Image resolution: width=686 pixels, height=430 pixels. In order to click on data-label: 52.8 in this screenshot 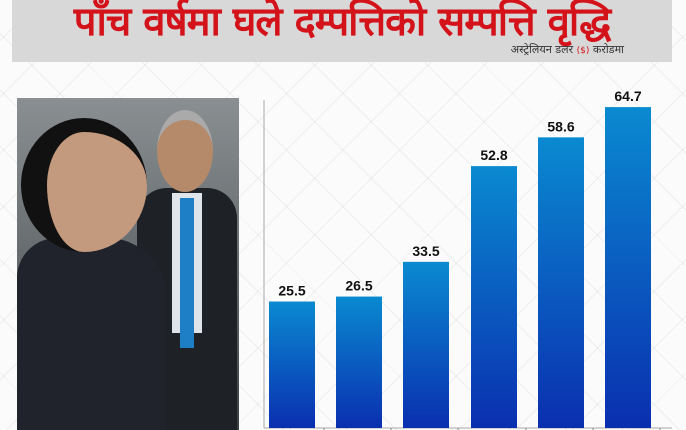, I will do `click(493, 155)`.